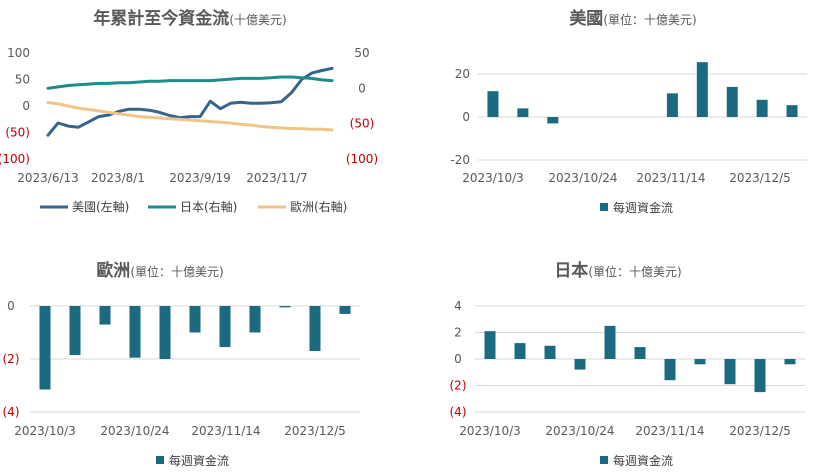 The width and height of the screenshot is (814, 472). Describe the element at coordinates (361, 53) in the screenshot. I see `right-axis-tick: 50` at that location.